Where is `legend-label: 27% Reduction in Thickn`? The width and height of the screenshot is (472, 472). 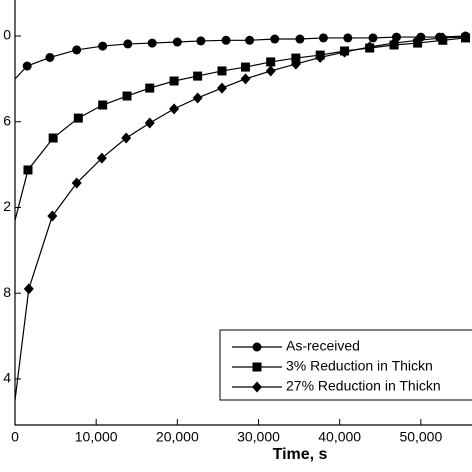 legend-label: 27% Reduction in Thickn is located at coordinates (363, 386).